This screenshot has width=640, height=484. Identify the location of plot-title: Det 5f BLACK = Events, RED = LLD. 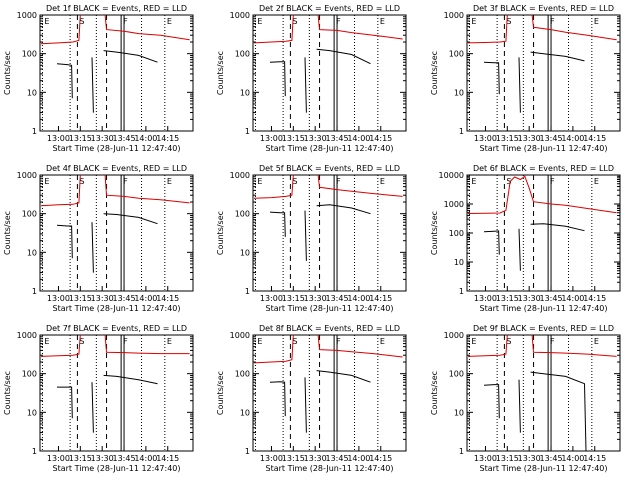
(329, 168).